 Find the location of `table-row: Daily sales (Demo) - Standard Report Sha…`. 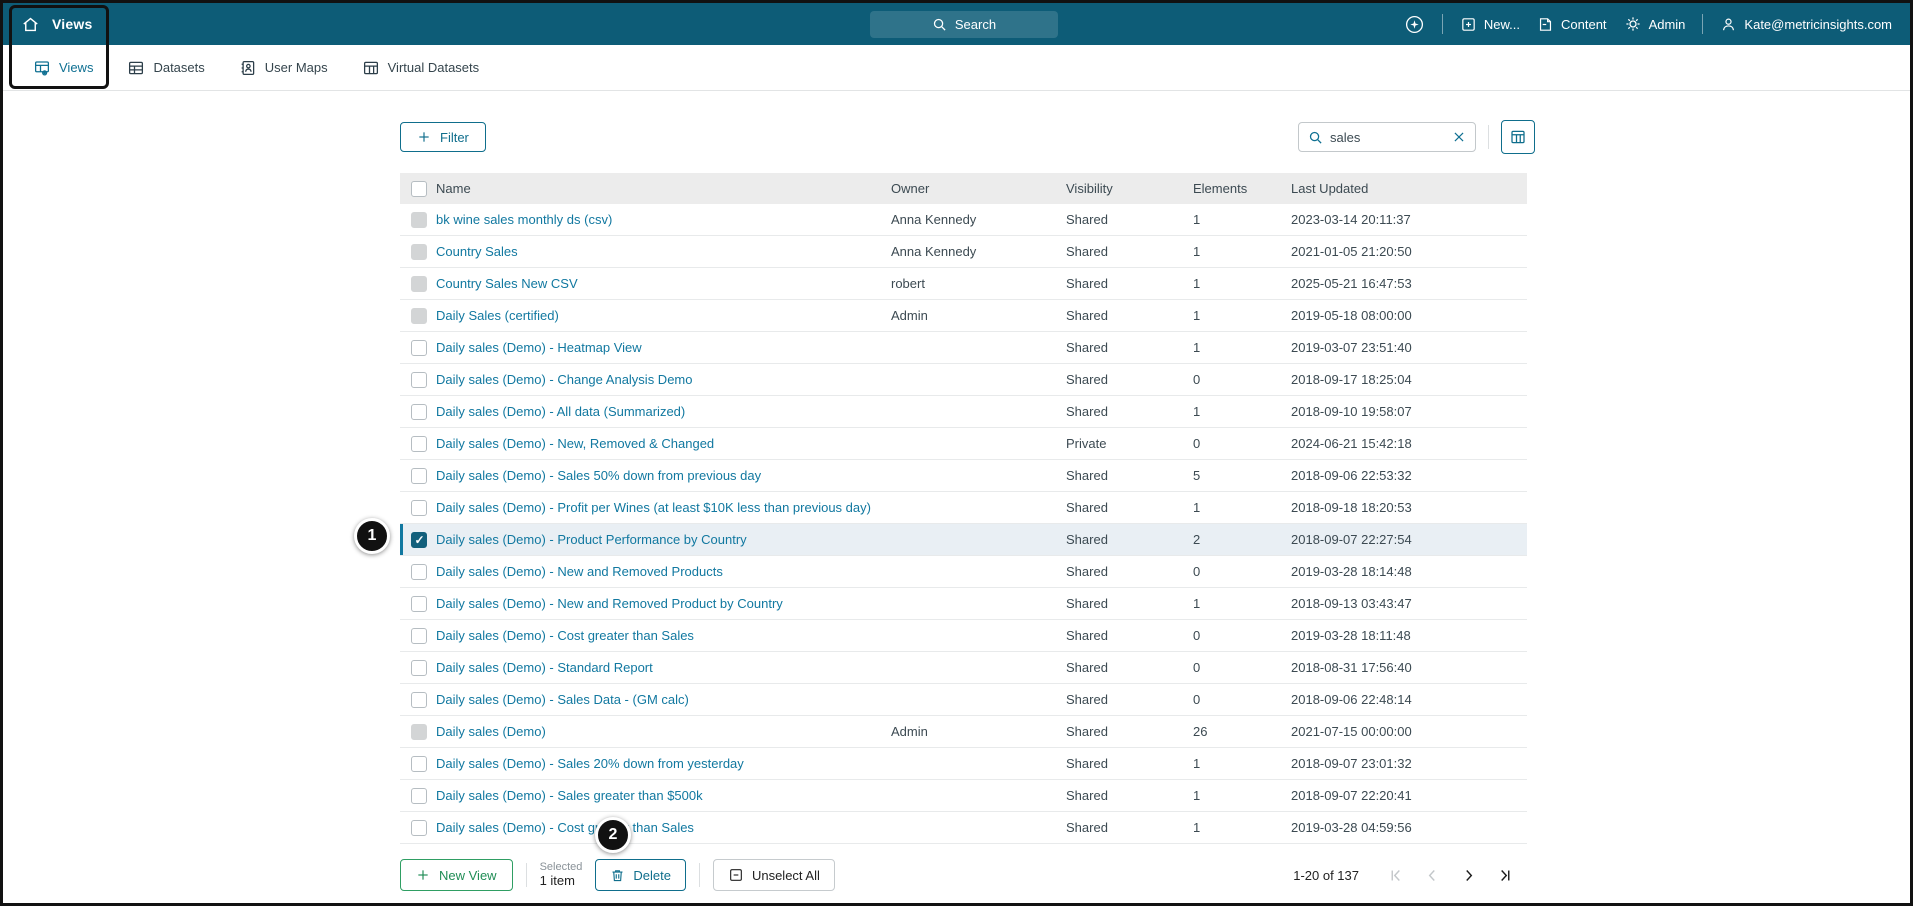

table-row: Daily sales (Demo) - Standard Report Sha… is located at coordinates (963, 668).